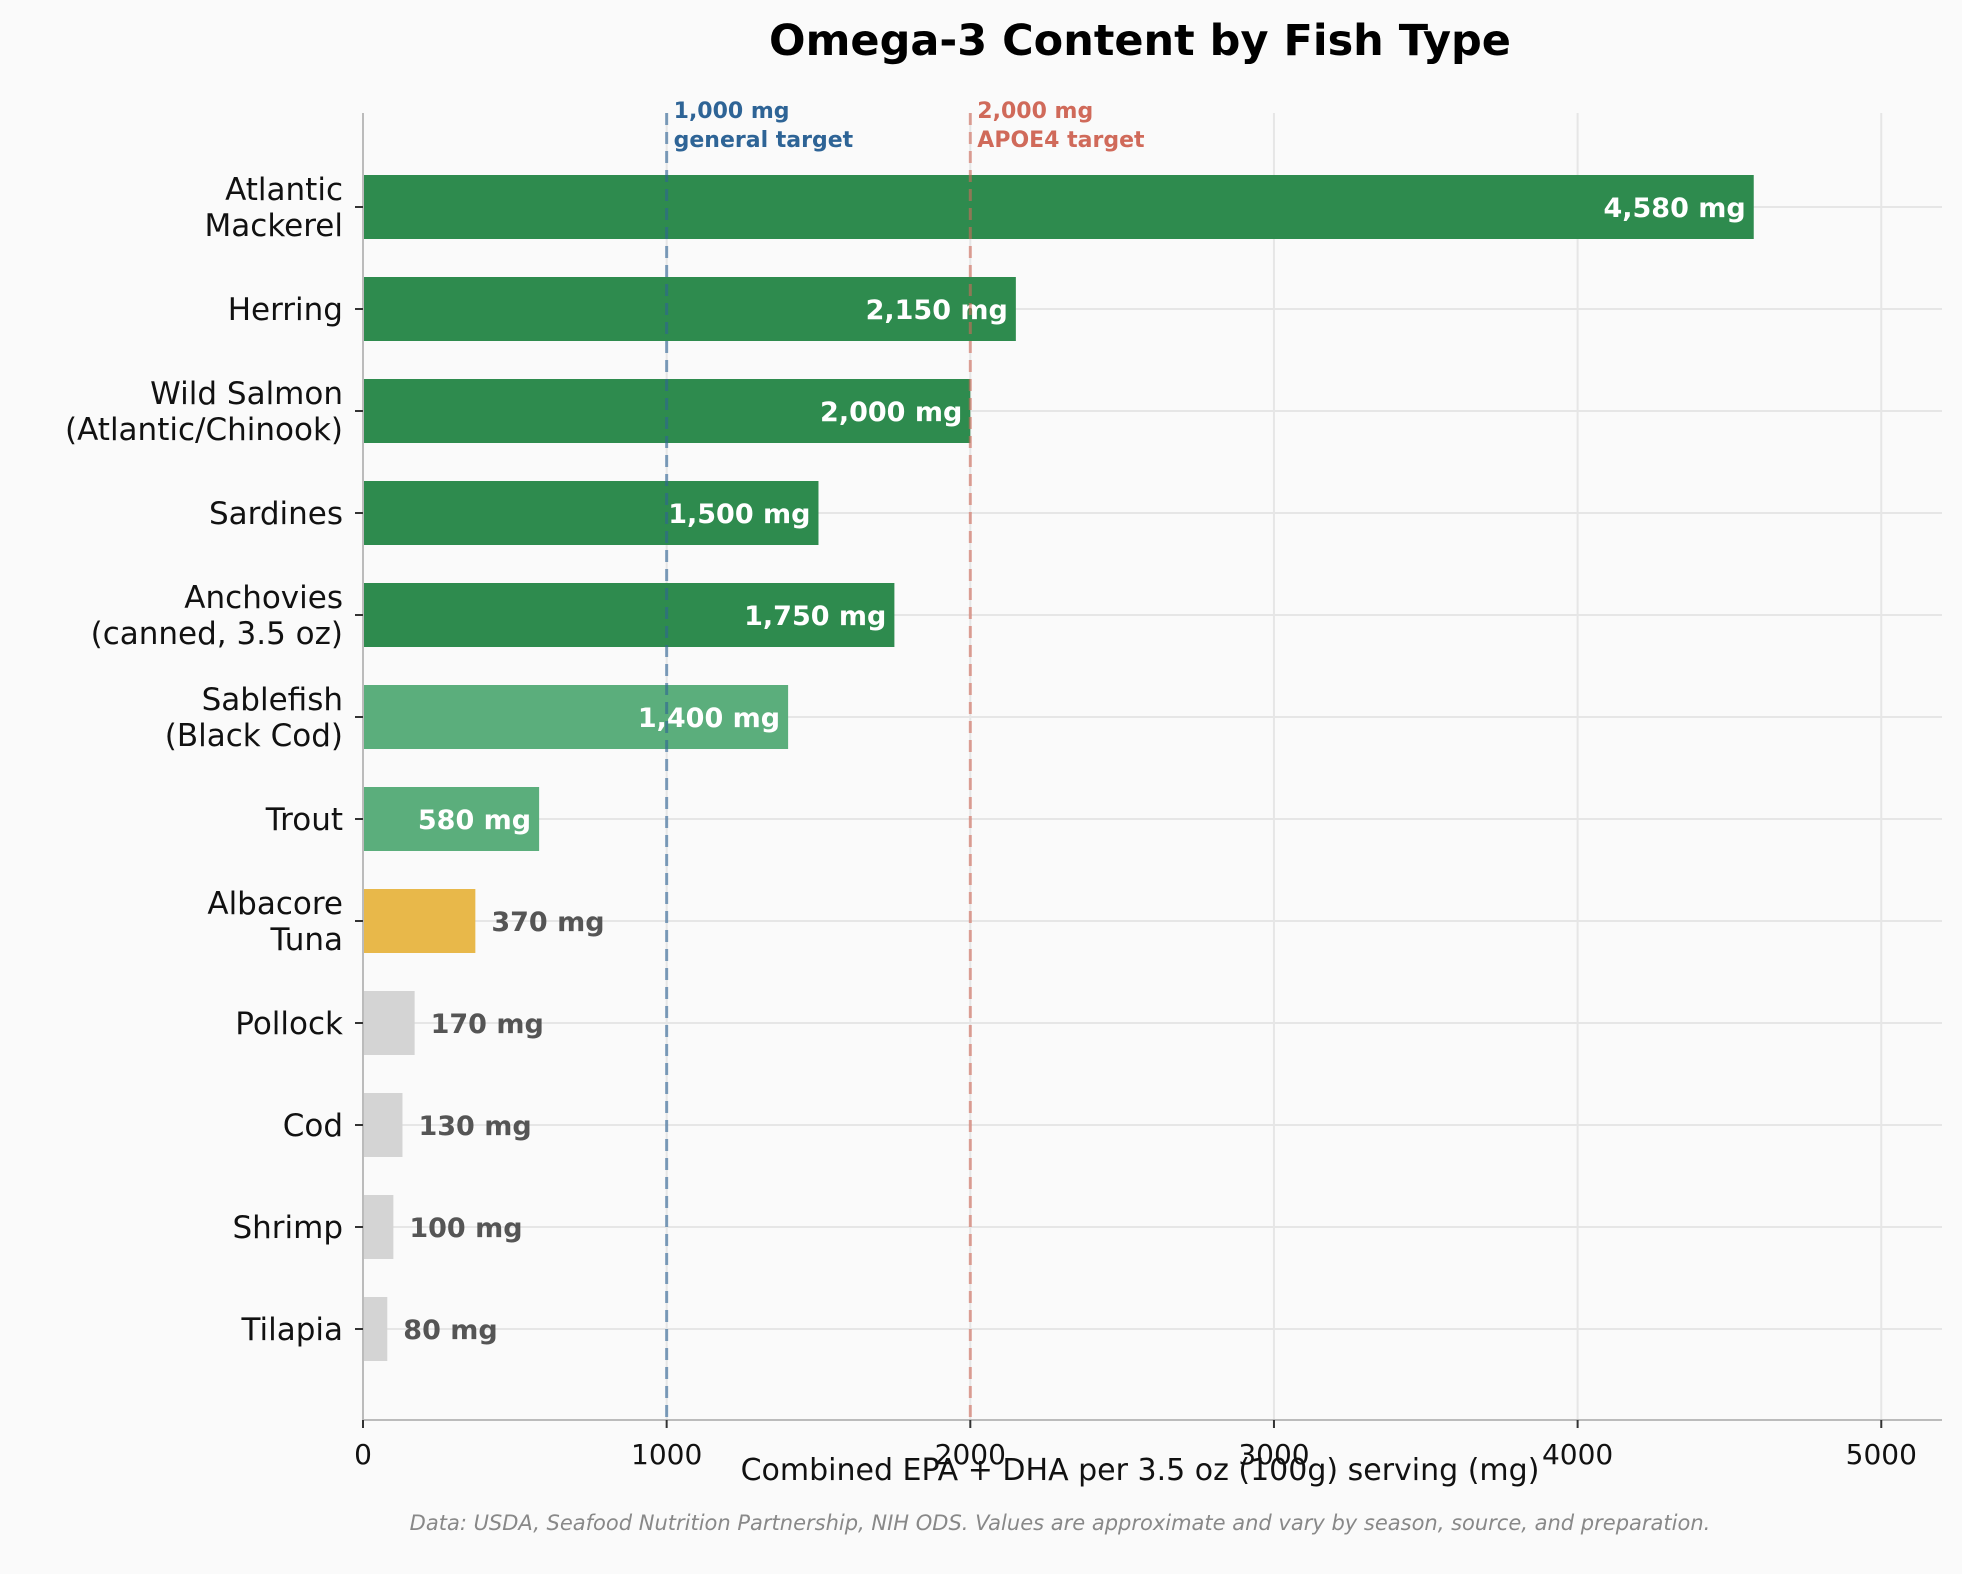 This screenshot has height=1574, width=1962. What do you see at coordinates (1061, 140) in the screenshot?
I see `reference-line-label: APOE4 target` at bounding box center [1061, 140].